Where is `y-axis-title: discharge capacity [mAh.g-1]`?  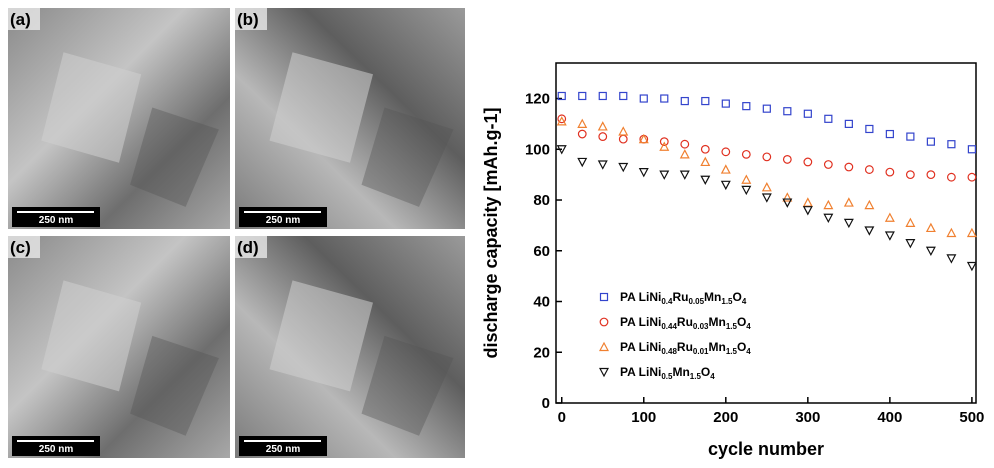
y-axis-title: discharge capacity [mAh.g-1] is located at coordinates (491, 232).